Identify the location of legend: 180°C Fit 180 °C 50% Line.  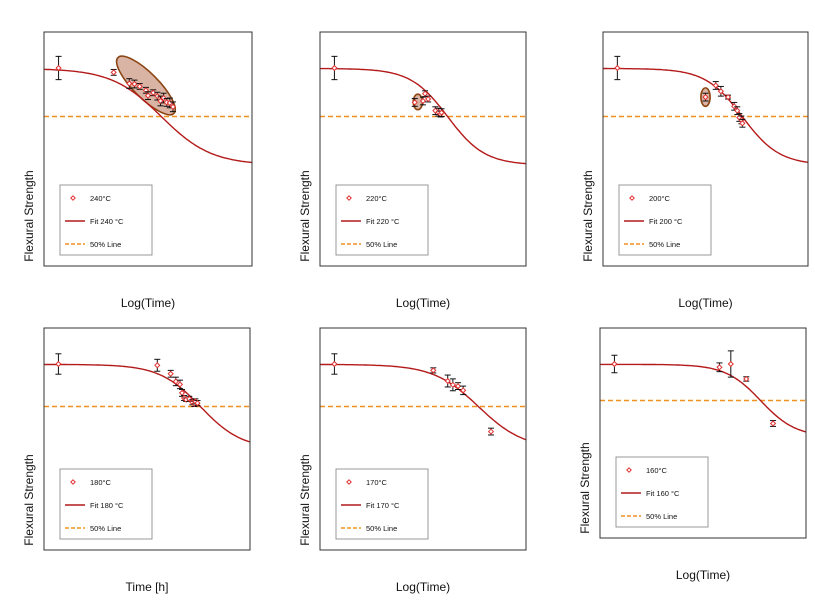
(106, 504).